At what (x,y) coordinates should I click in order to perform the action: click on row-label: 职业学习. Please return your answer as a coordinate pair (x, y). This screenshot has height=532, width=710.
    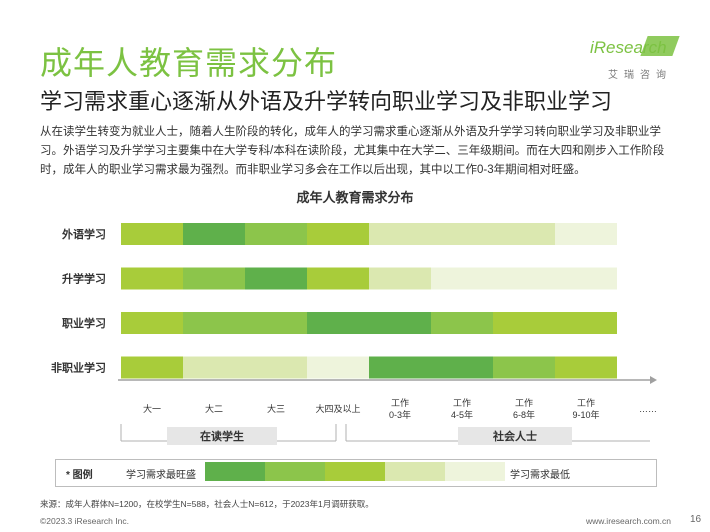
    Looking at the image, I should click on (84, 323).